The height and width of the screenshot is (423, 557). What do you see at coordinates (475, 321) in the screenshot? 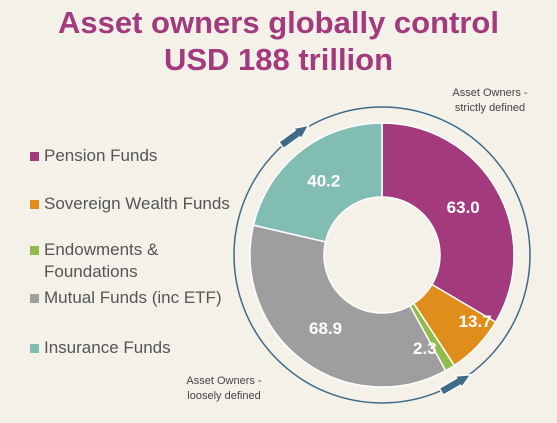
I see `value-label-sovereign-wealth-funds: 13.7` at bounding box center [475, 321].